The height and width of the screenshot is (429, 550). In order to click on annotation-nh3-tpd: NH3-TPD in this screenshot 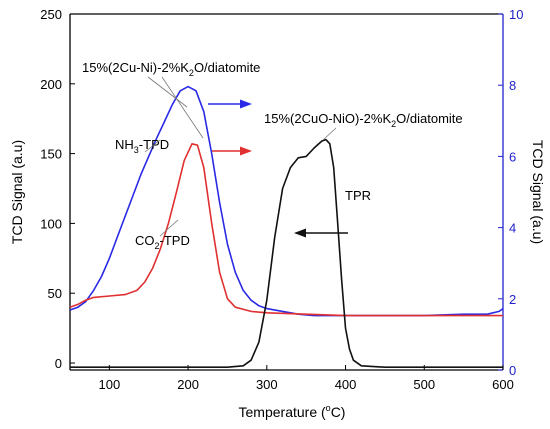, I will do `click(142, 146)`.